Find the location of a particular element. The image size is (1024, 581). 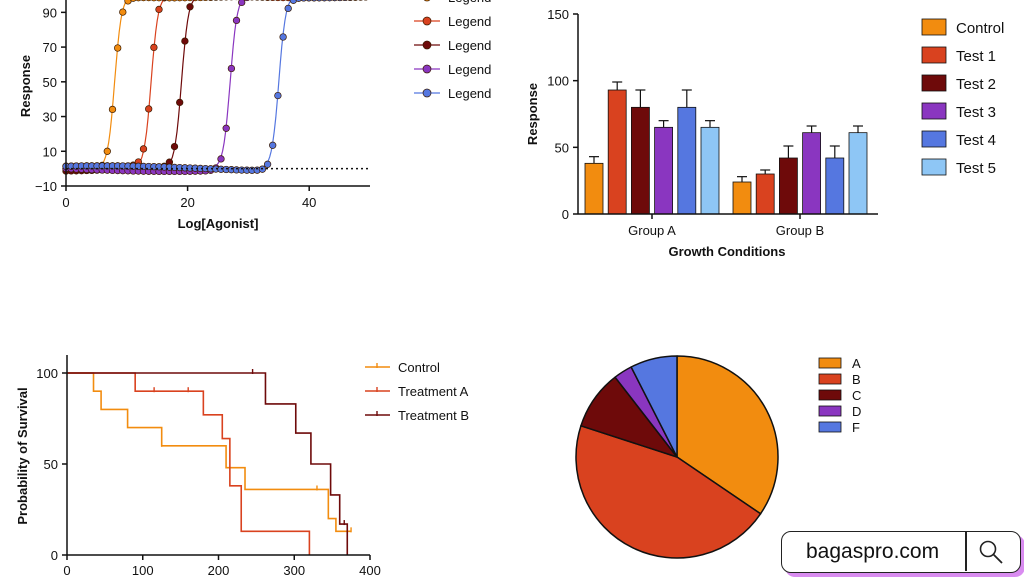

c1-y-tick-label: −10 is located at coordinates (46, 186).